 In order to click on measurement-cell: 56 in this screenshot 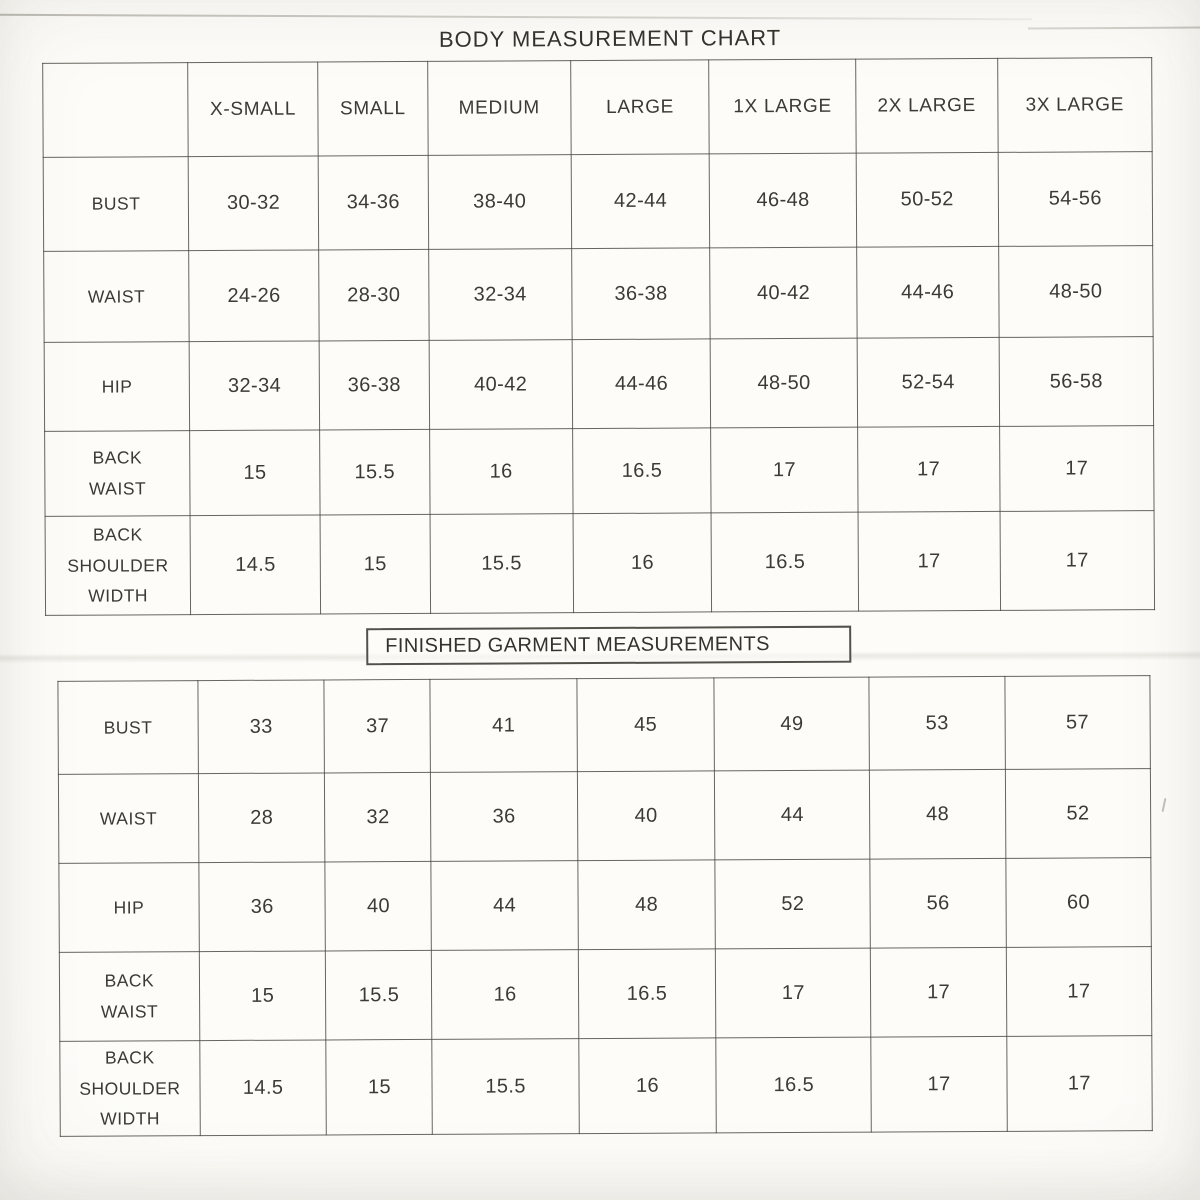, I will do `click(938, 903)`.